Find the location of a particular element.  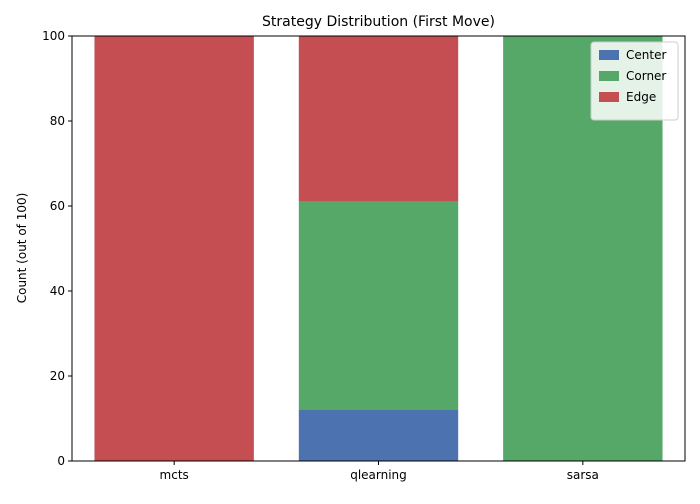

y-tick-label: 80 is located at coordinates (57, 121).